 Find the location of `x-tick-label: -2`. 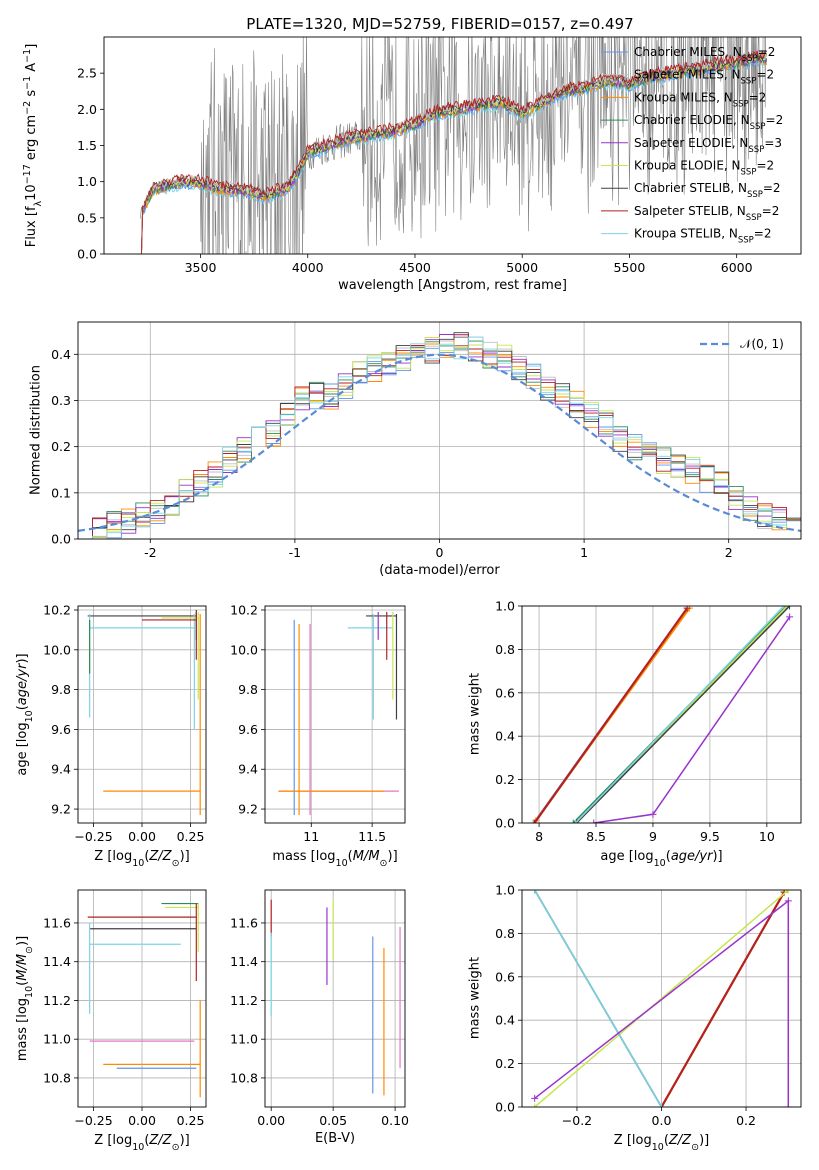

x-tick-label: -2 is located at coordinates (150, 552).